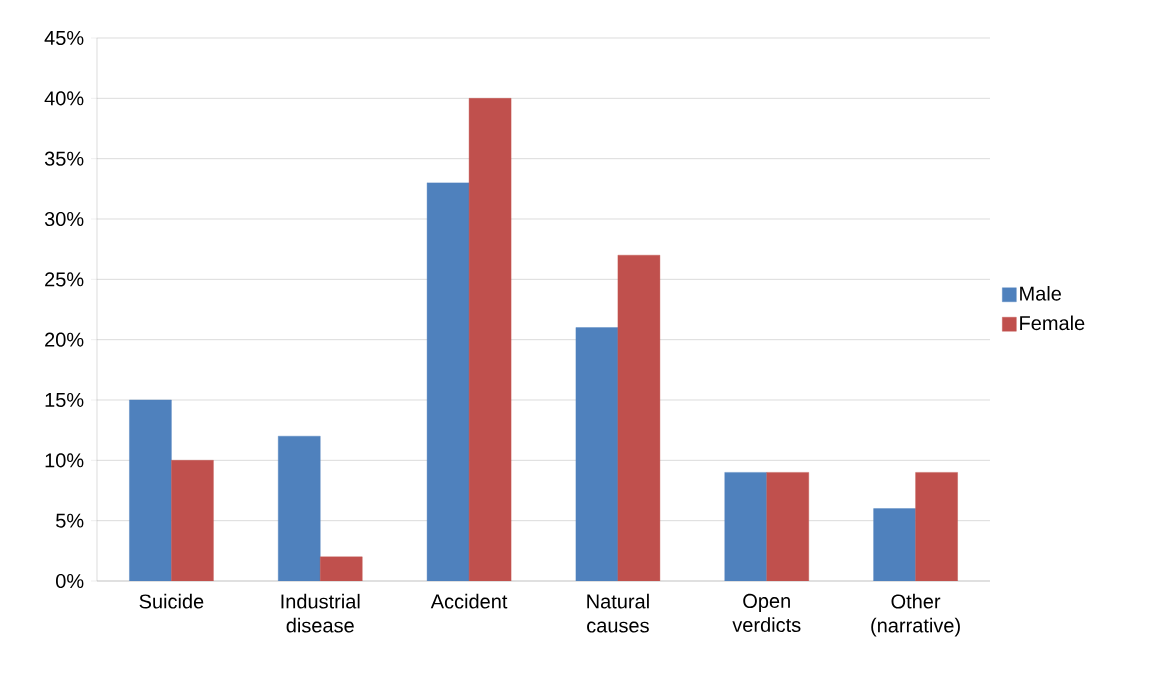 This screenshot has height=675, width=1149. I want to click on x-tick-label: Industrial disease, so click(320, 613).